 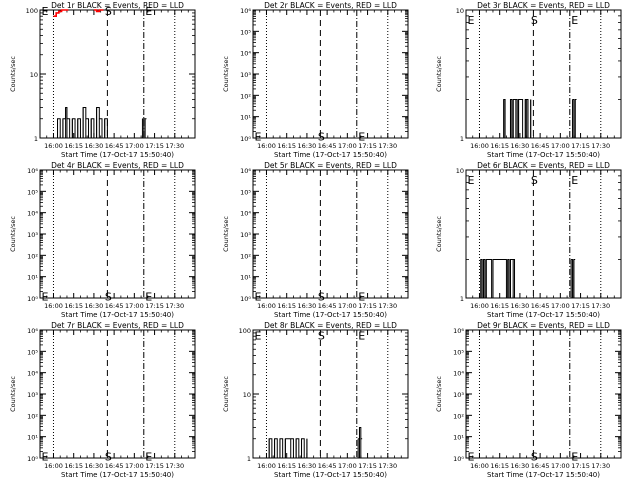 What do you see at coordinates (117, 5) in the screenshot?
I see `panel-title: Det 1r BLACK = Events, RED = LLD` at bounding box center [117, 5].